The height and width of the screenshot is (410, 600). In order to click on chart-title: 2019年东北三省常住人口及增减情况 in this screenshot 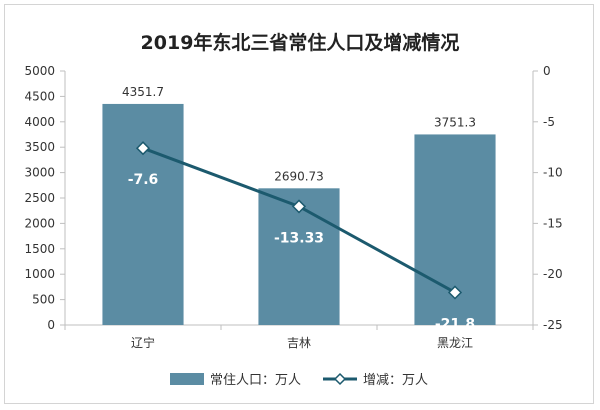, I will do `click(300, 42)`.